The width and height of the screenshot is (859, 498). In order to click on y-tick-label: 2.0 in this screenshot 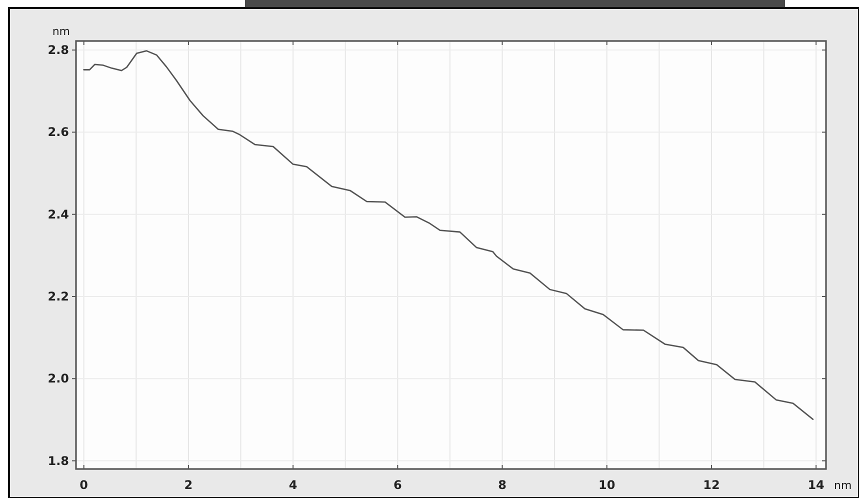, I will do `click(58, 379)`.